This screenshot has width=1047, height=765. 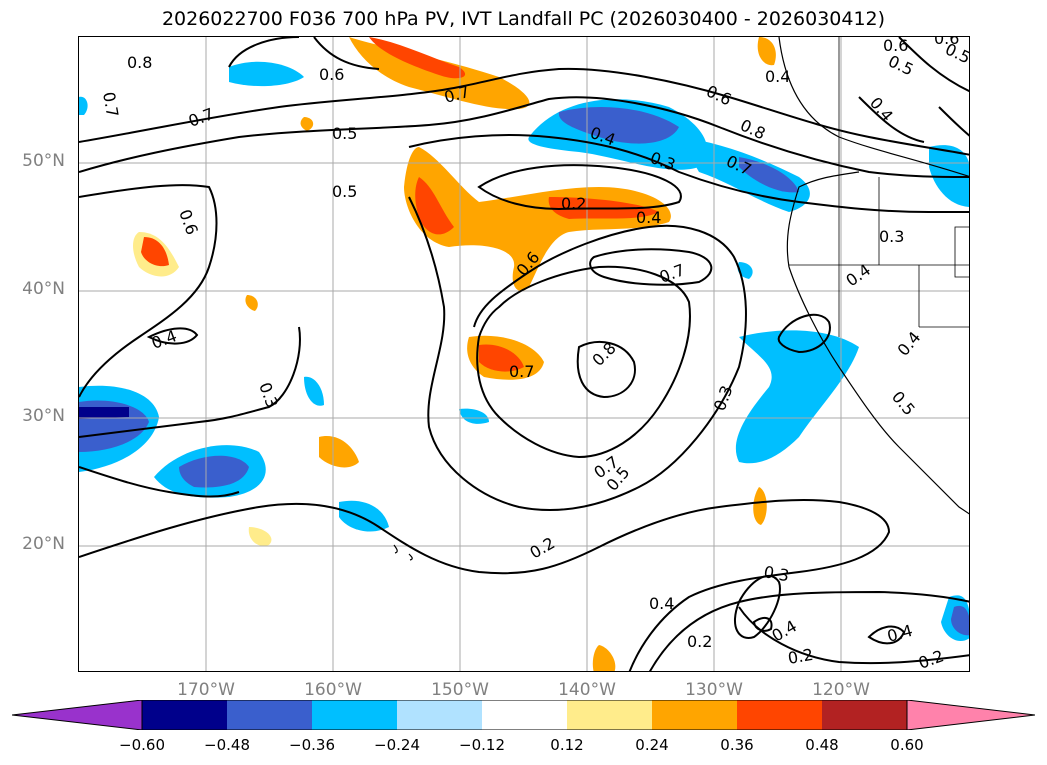 I want to click on lat-label-40n: 40°N, so click(x=43, y=289).